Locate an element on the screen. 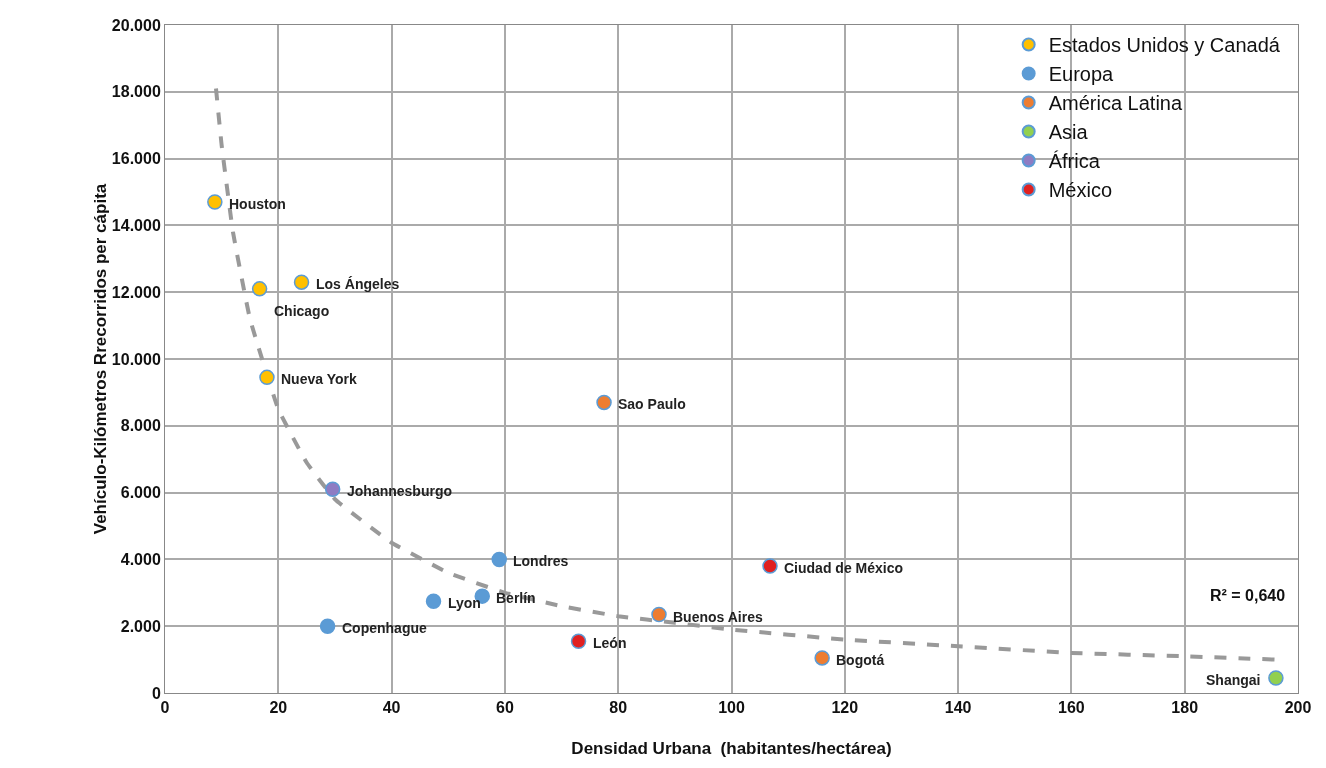  annotation: Nueva York is located at coordinates (319, 379).